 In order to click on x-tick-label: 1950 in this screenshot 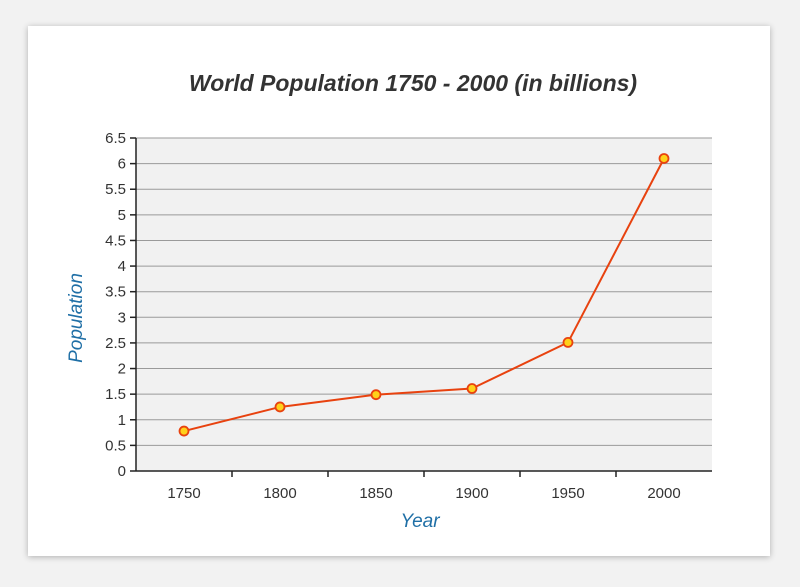, I will do `click(567, 493)`.